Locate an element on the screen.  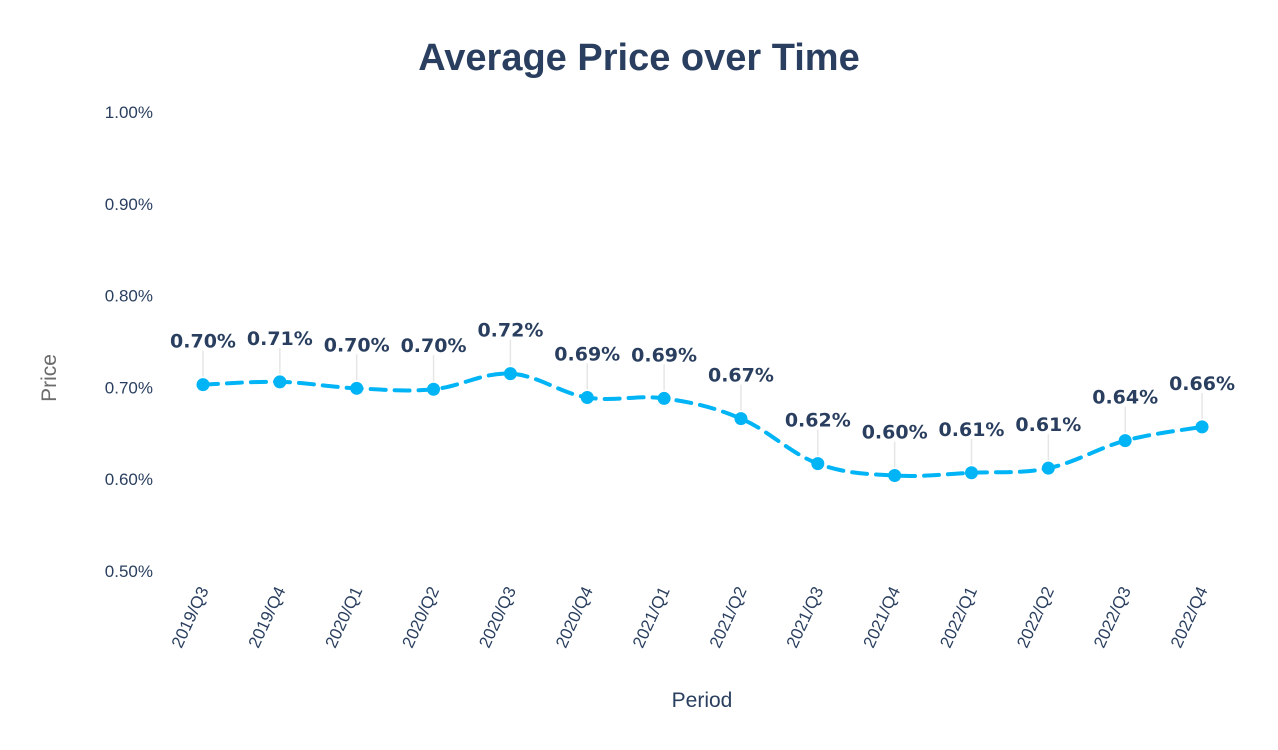
y-tick-label: 0.70% is located at coordinates (129, 387).